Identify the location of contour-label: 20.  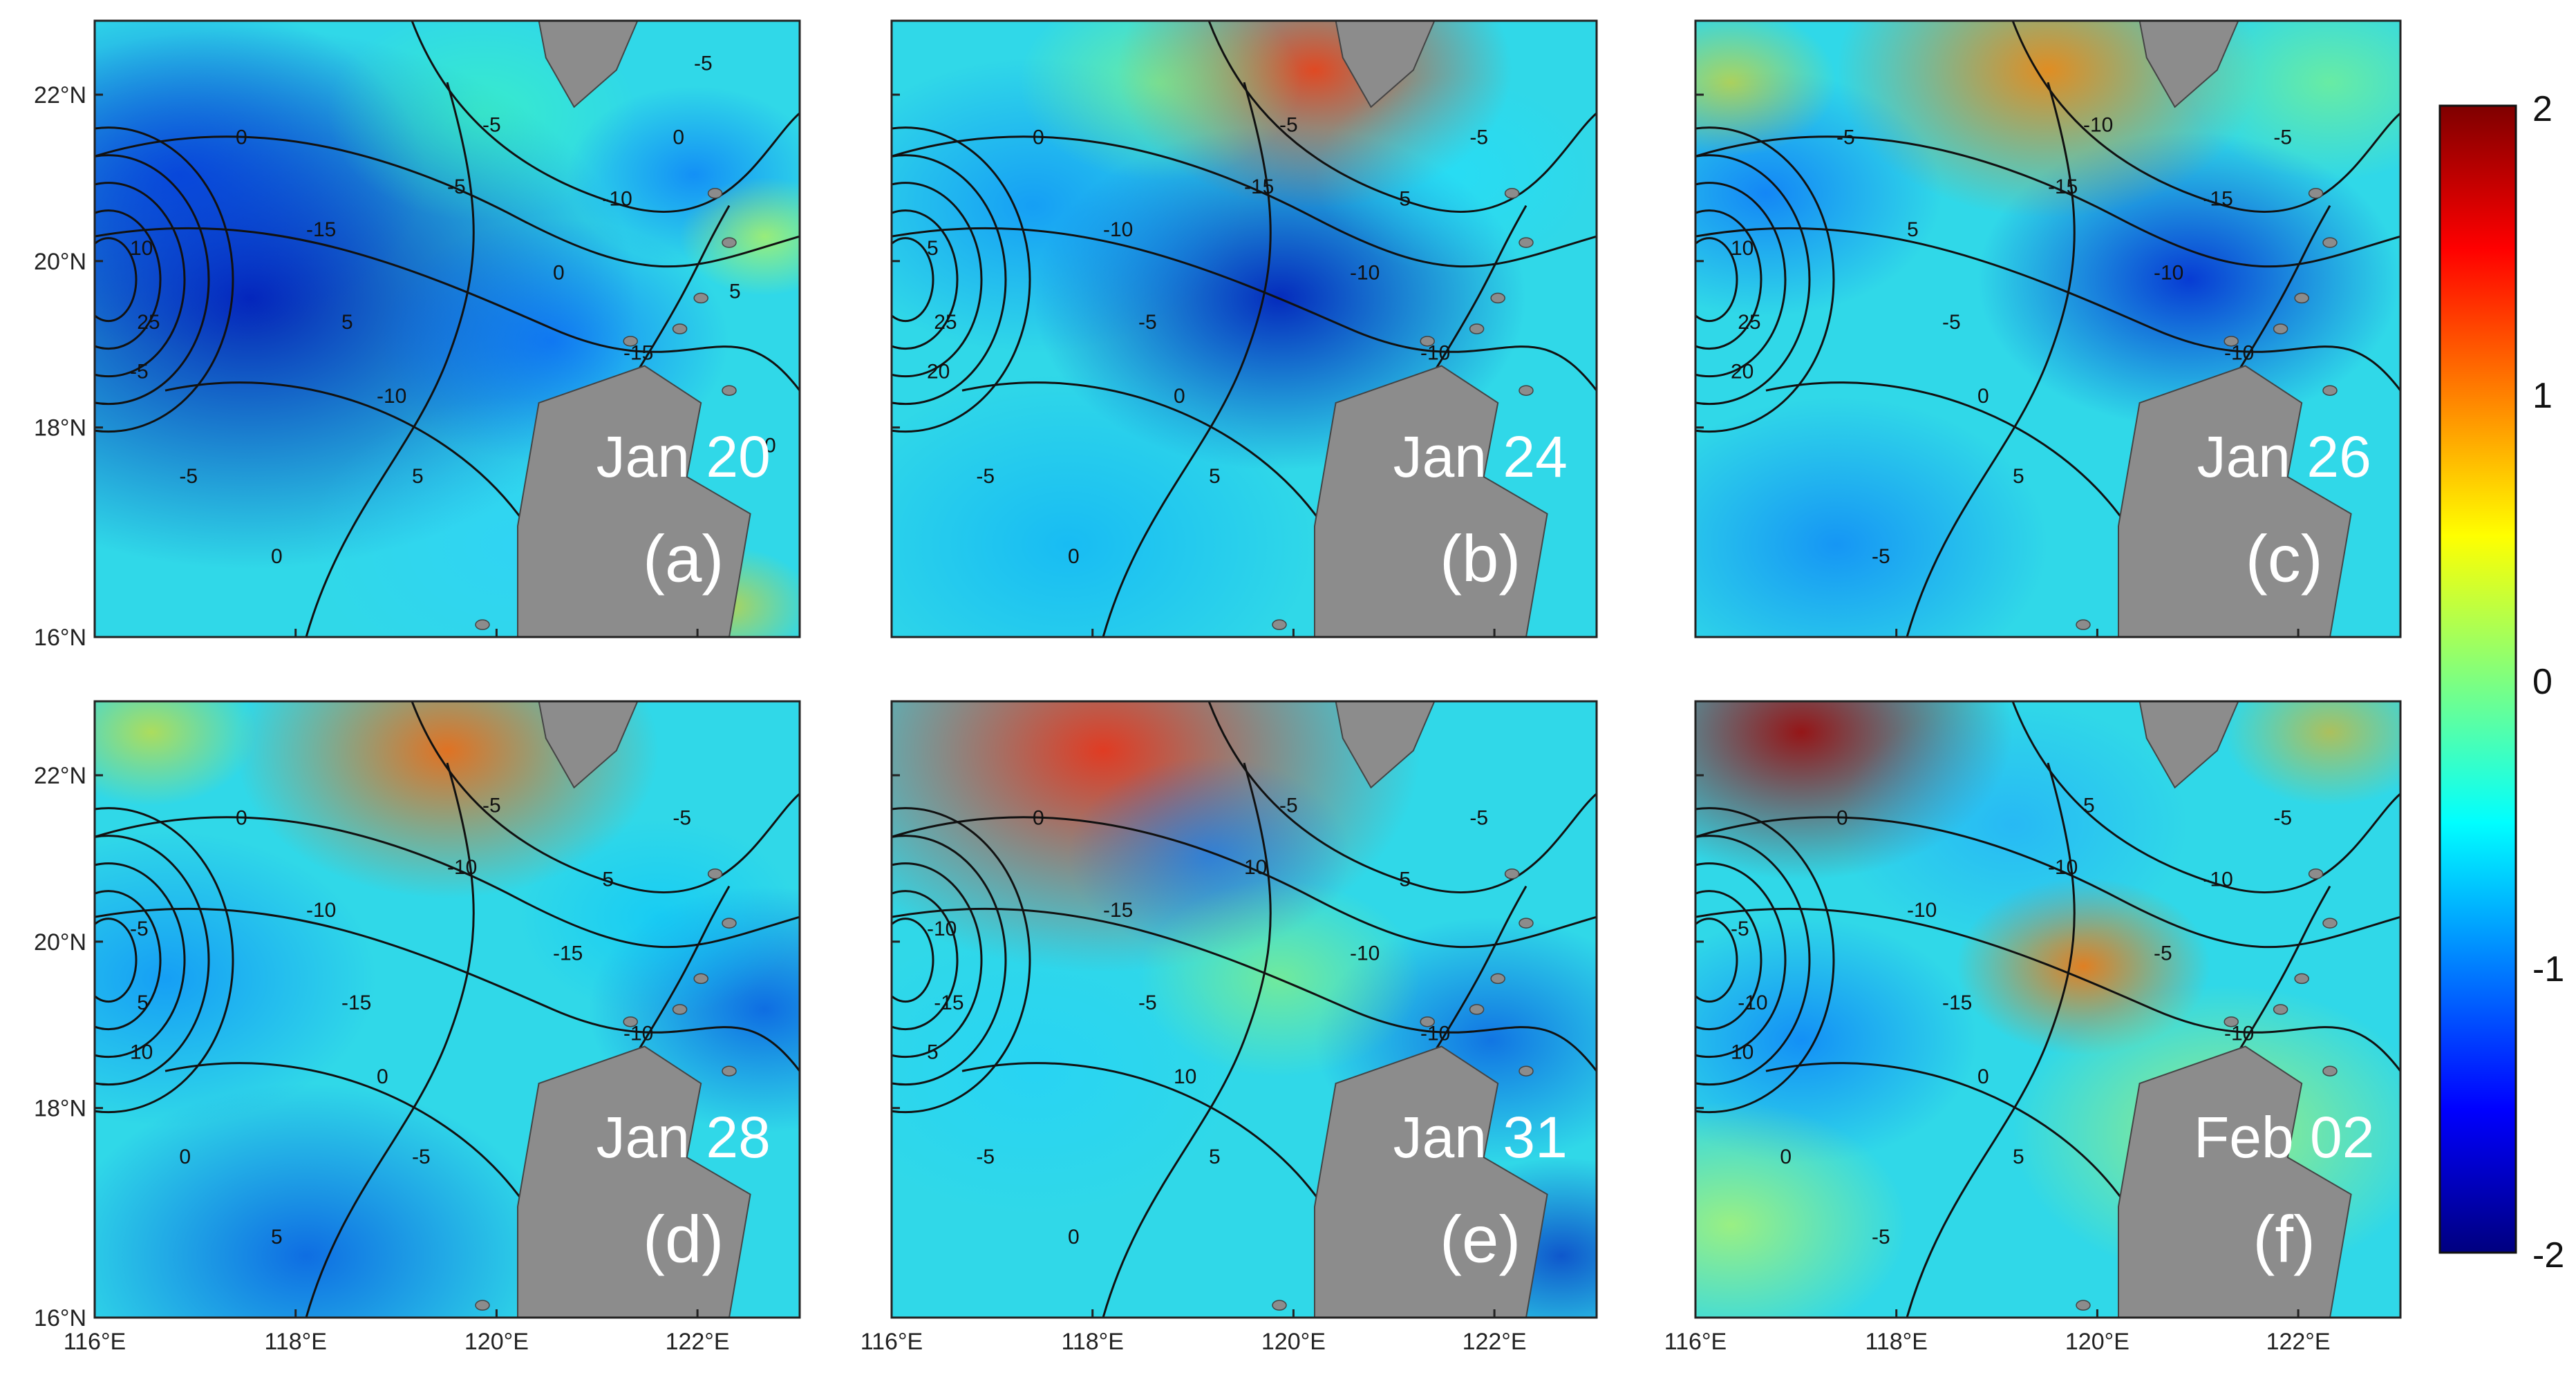
(1742, 371).